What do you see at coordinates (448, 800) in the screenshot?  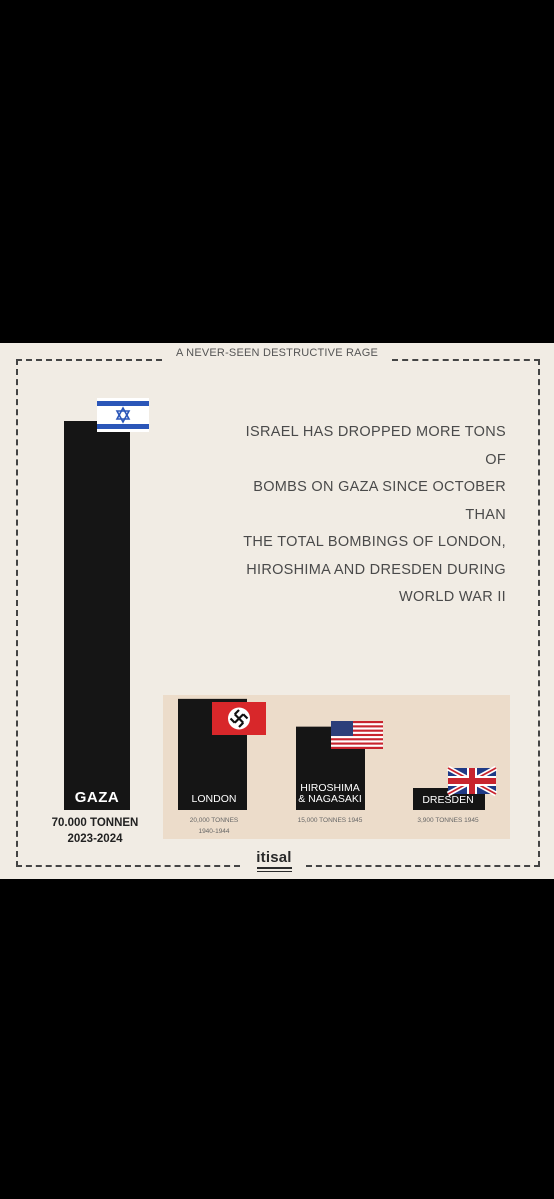 I see `bar-label-dresden: DRESDEN` at bounding box center [448, 800].